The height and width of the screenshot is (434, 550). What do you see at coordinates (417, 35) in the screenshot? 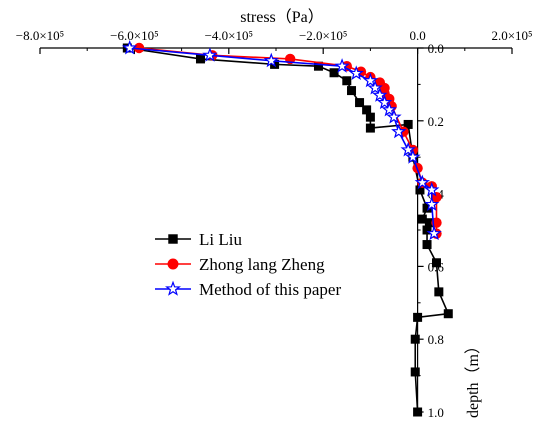
I see `x-tick-label: 0.0` at bounding box center [417, 35].